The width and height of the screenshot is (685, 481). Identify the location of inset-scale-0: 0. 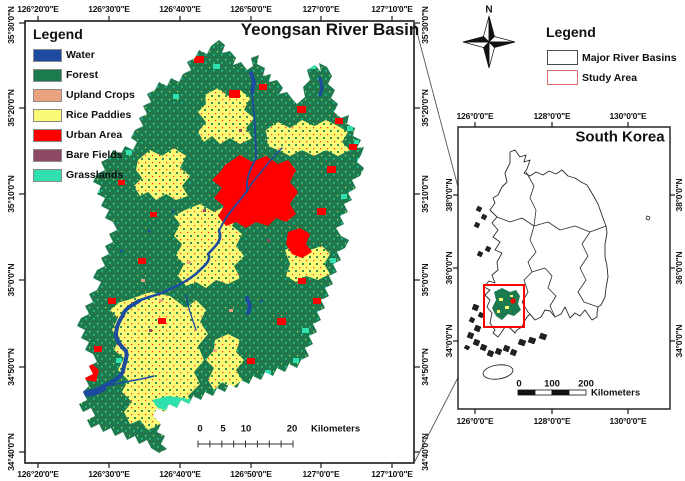
(519, 384).